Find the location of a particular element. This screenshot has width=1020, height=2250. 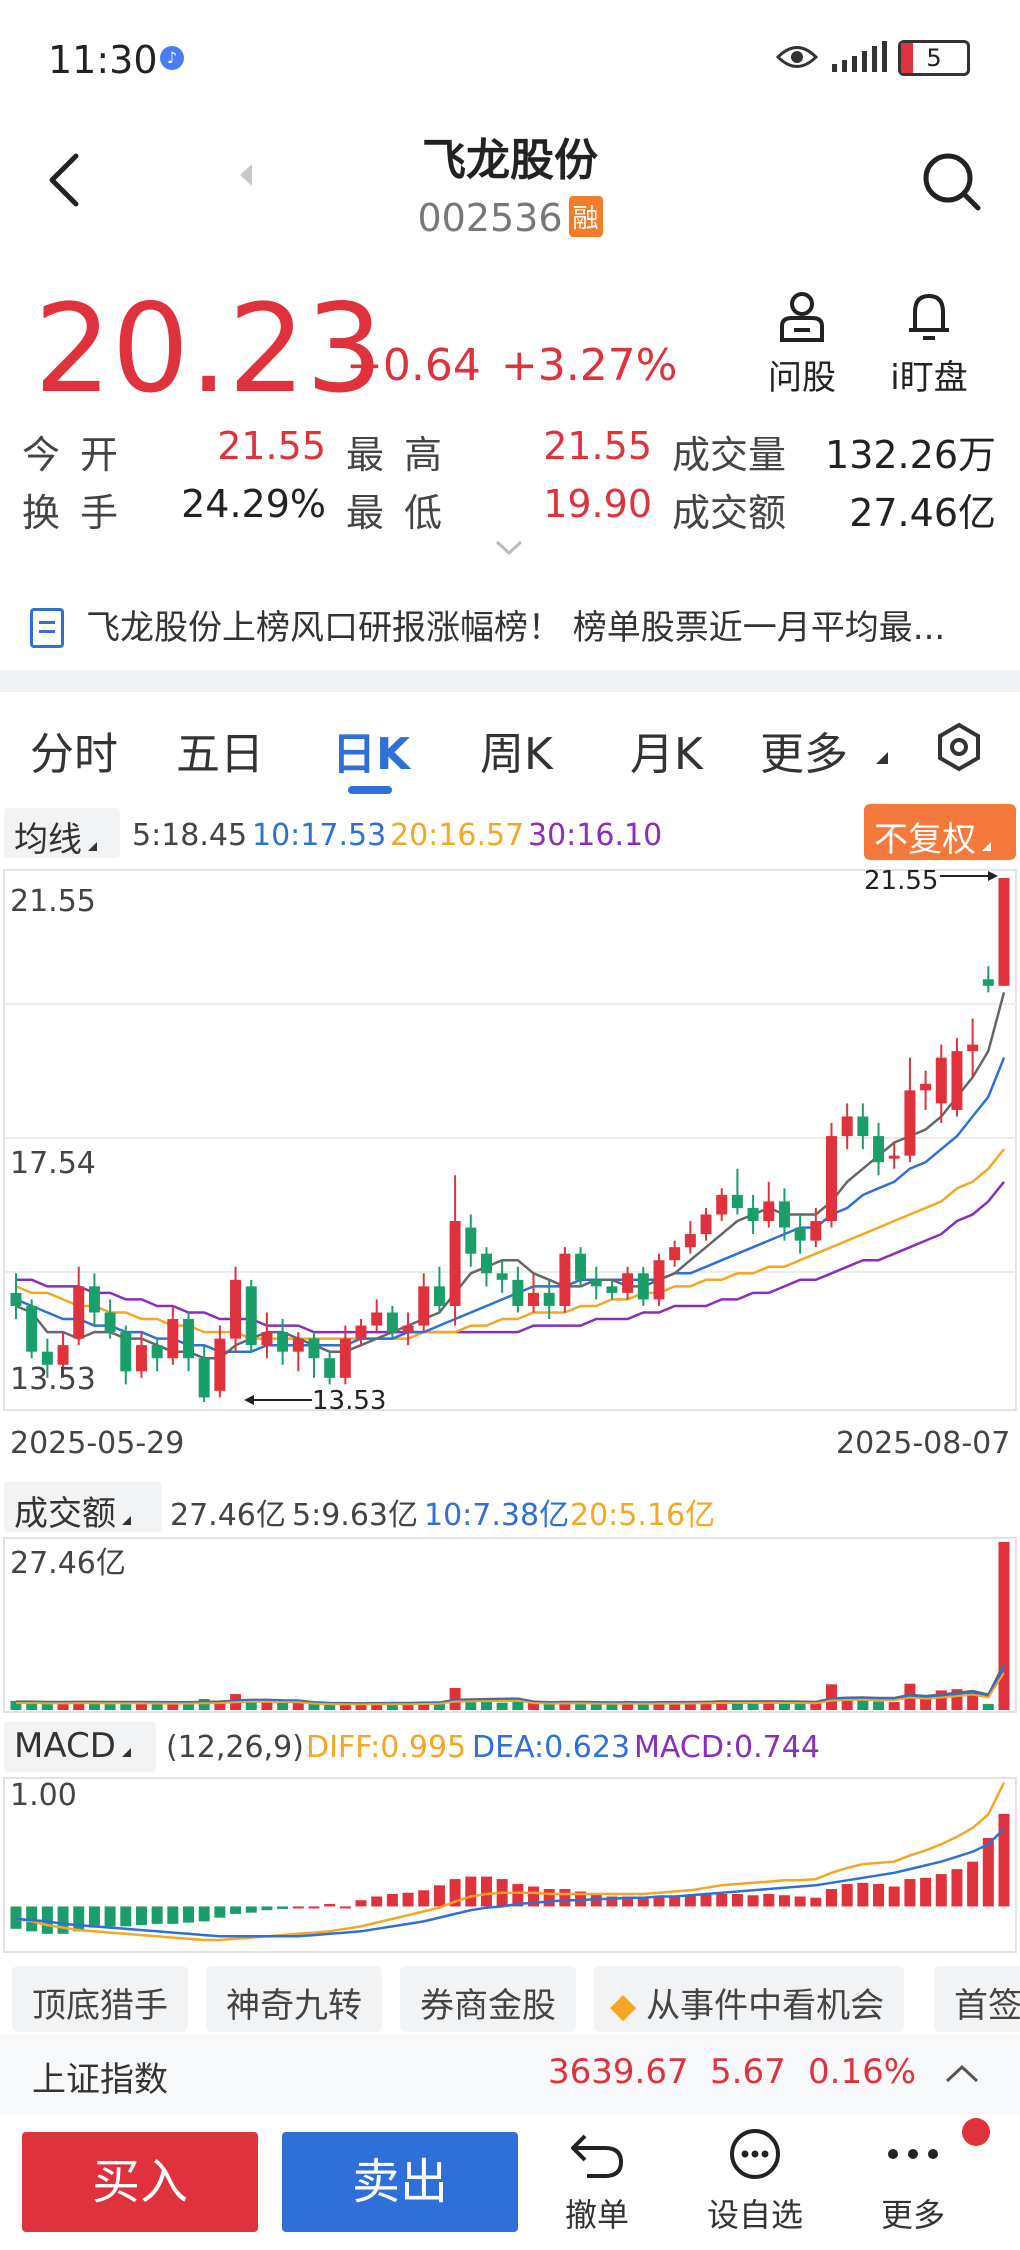

ask-stock-button: 问股 is located at coordinates (802, 344).